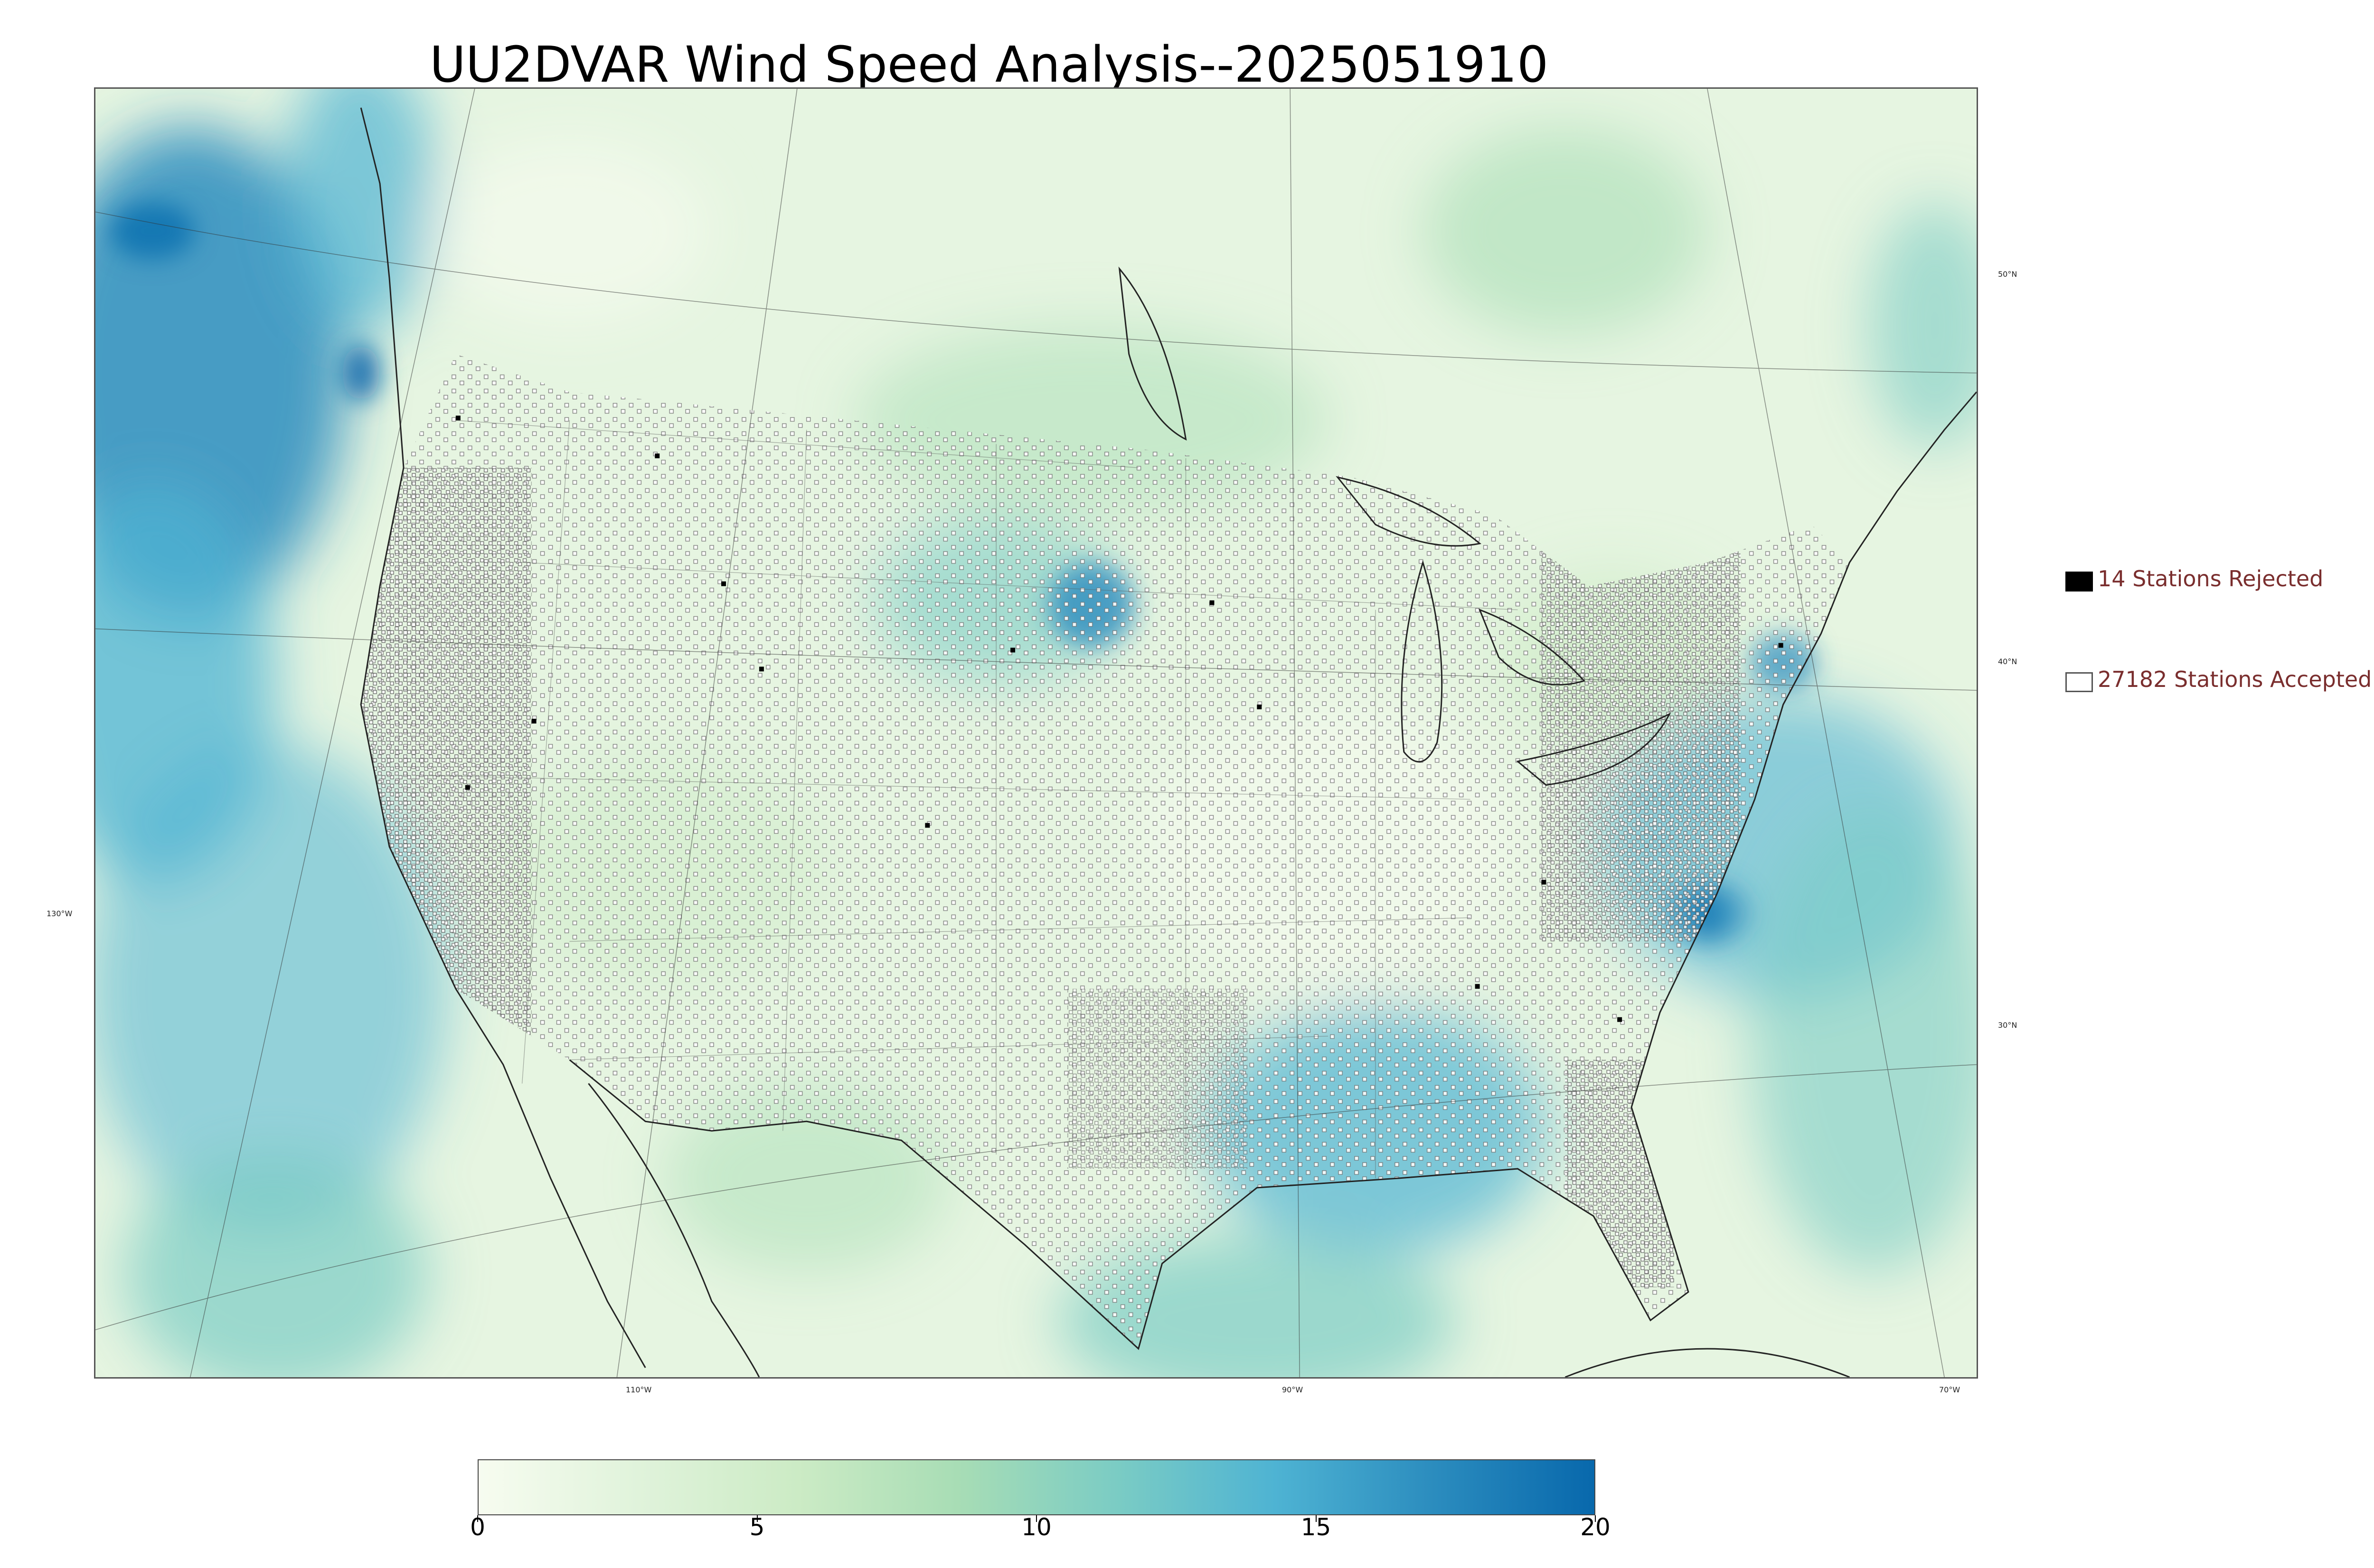 The width and height of the screenshot is (2374, 1568). Describe the element at coordinates (1036, 1527) in the screenshot. I see `colorbar-tick-label: 10` at that location.